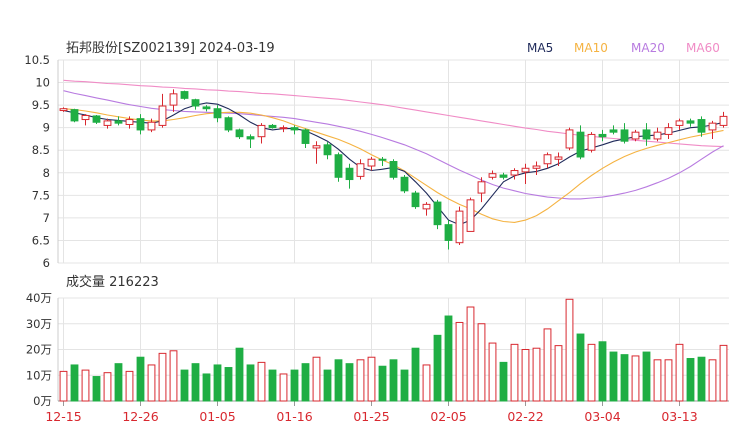 Image resolution: width=740 pixels, height=440 pixels. I want to click on x-tick-label: 01-05, so click(217, 416).